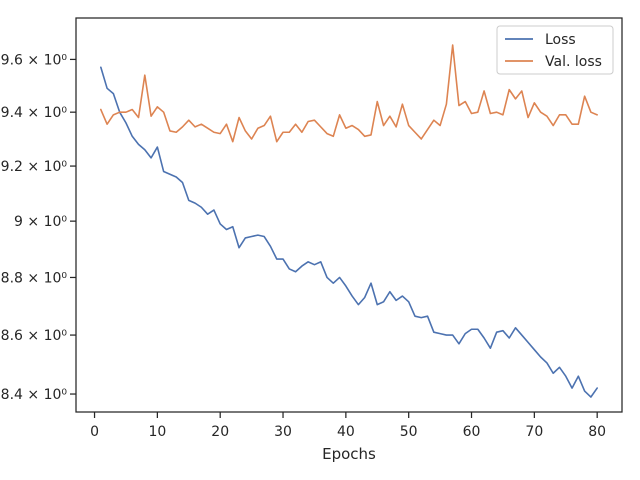 Image resolution: width=640 pixels, height=480 pixels. Describe the element at coordinates (34, 395) in the screenshot. I see `y-tick-label: 8.4 × 10⁰` at that location.